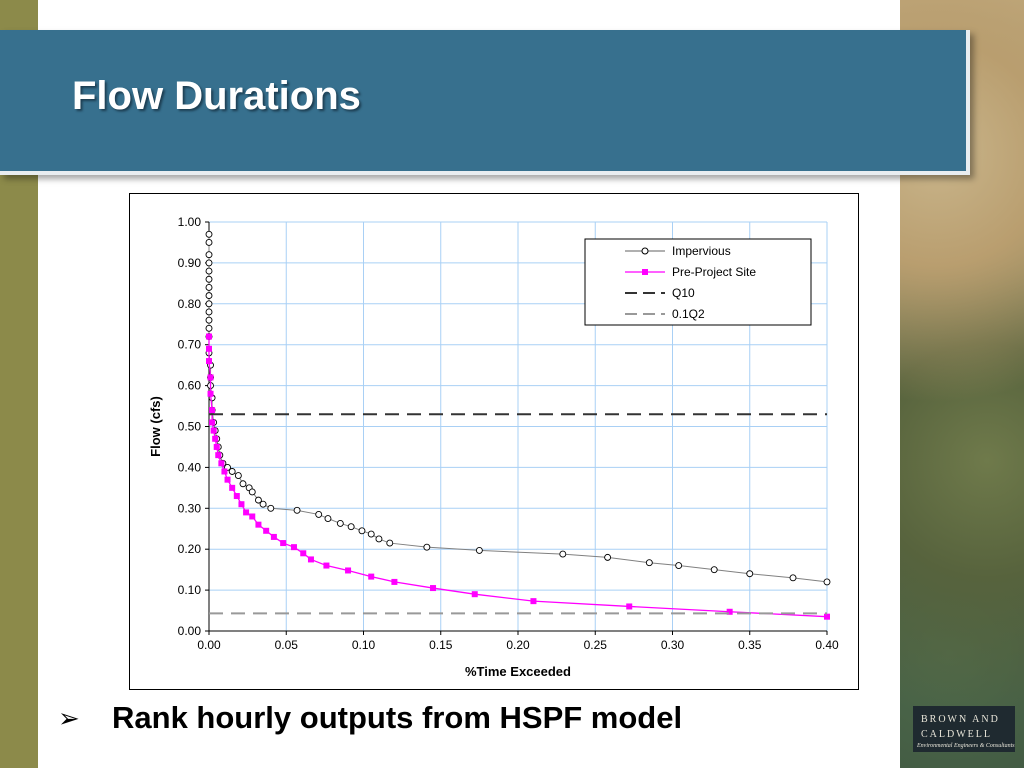  Describe the element at coordinates (190, 467) in the screenshot. I see `y-tick-label: 0.40` at that location.